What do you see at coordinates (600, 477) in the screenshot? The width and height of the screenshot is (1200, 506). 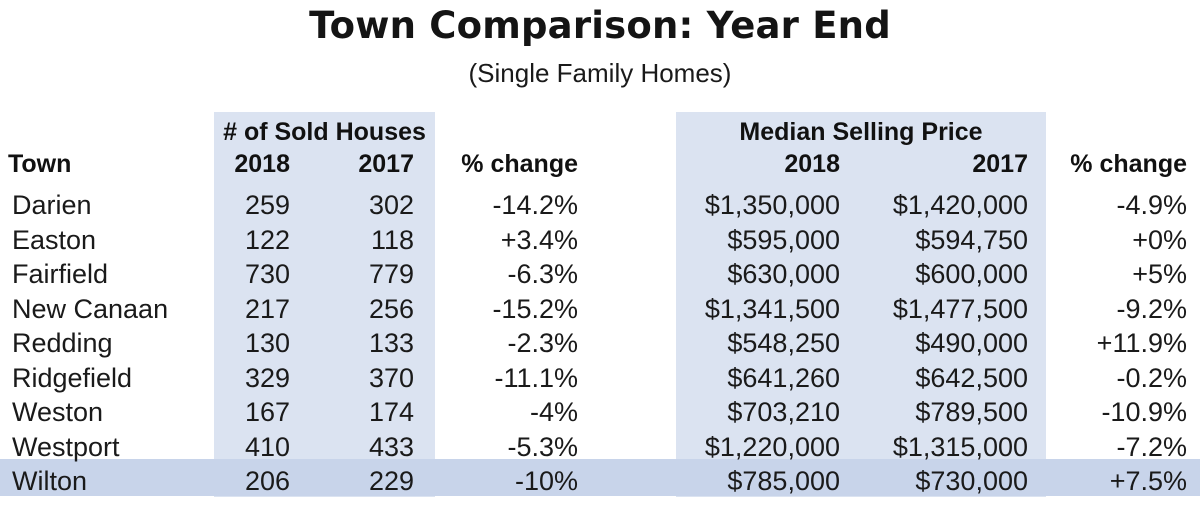 I see `highlight-row-shade` at bounding box center [600, 477].